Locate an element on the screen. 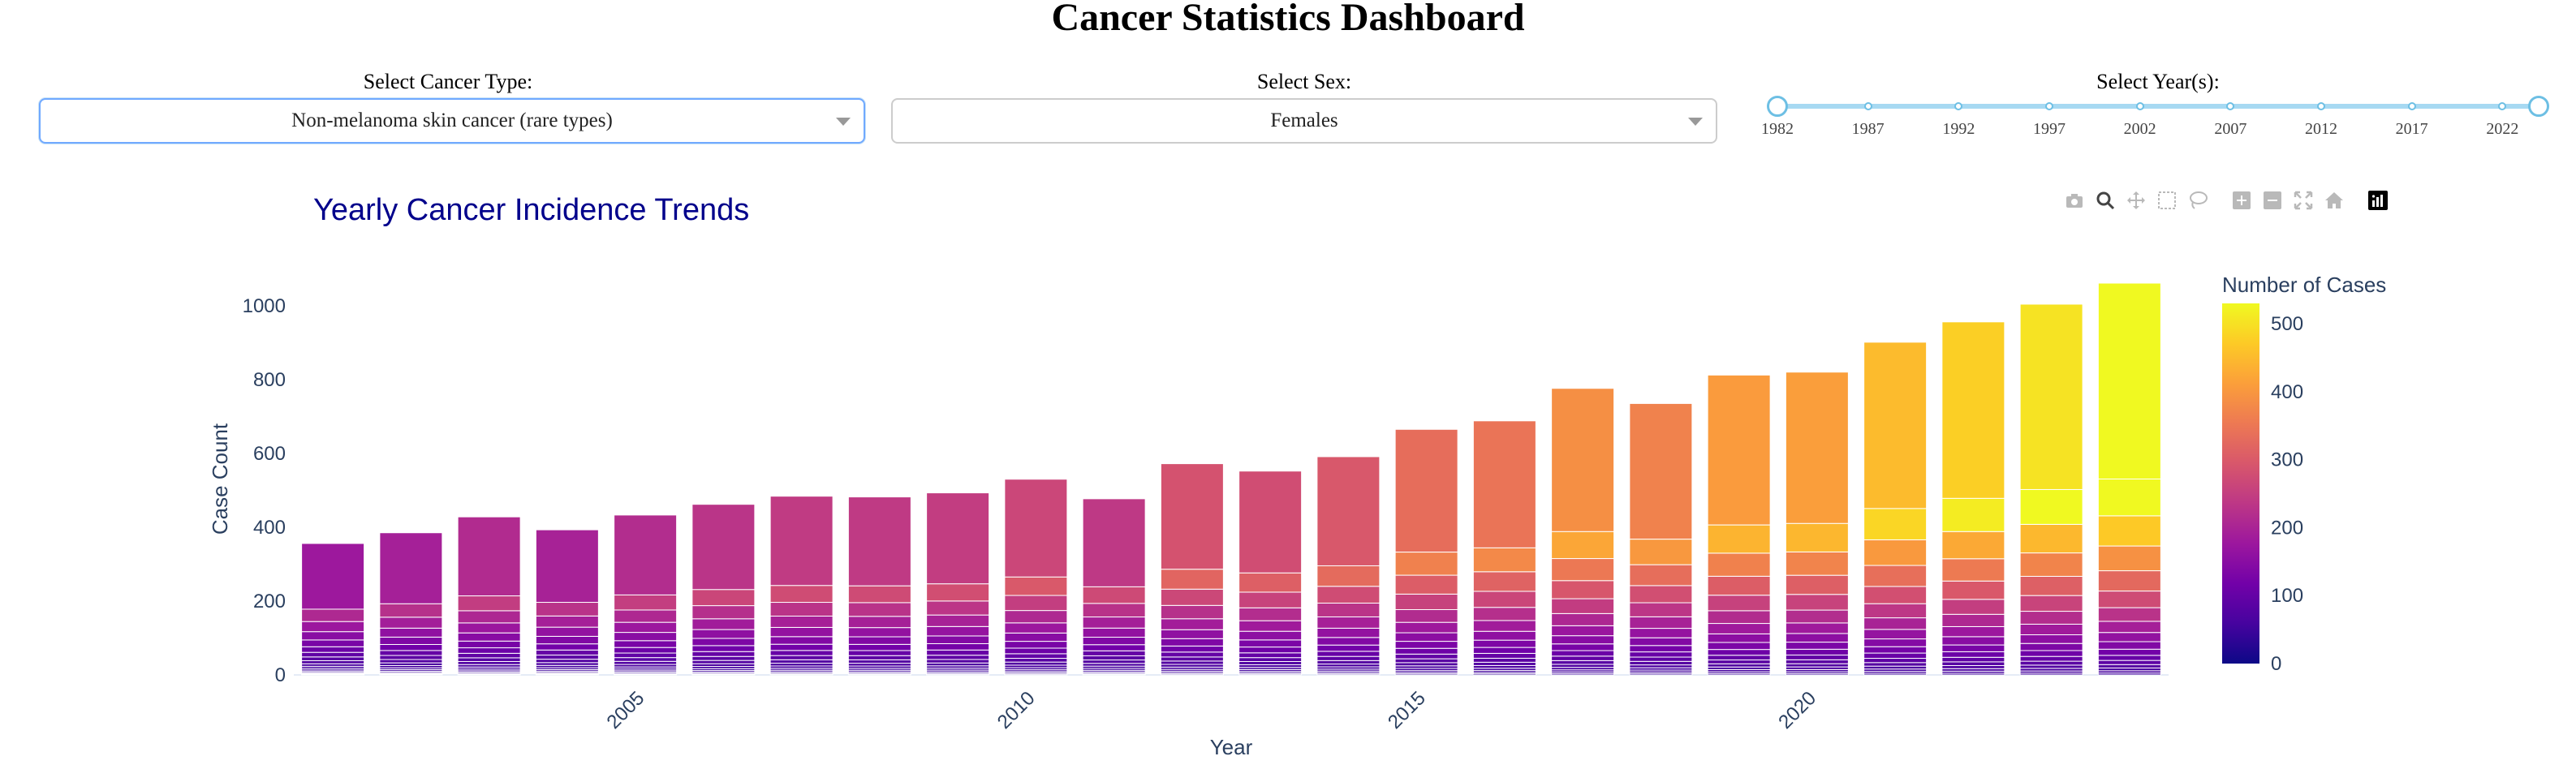 The image size is (2576, 782). bar-2016 is located at coordinates (1504, 548).